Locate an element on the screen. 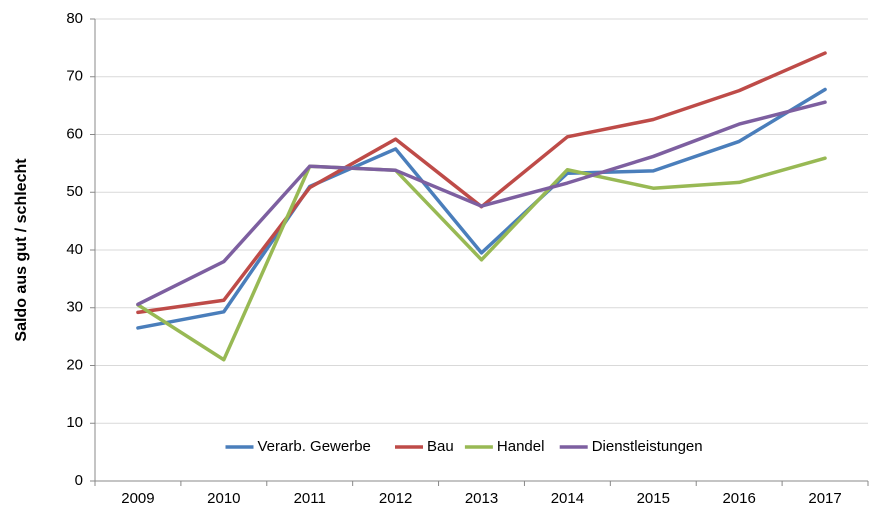  y-tick-label: 60 is located at coordinates (74, 133).